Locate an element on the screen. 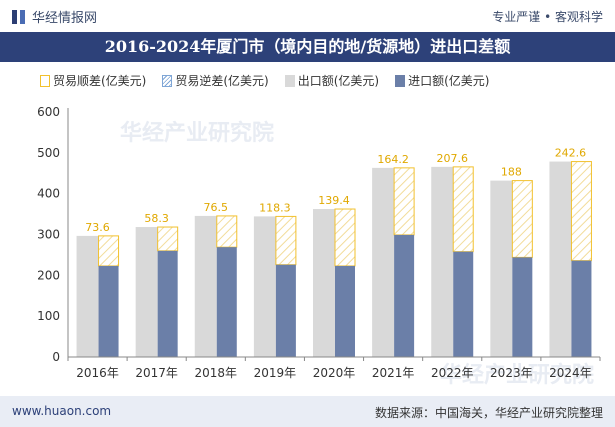 Image resolution: width=615 pixels, height=427 pixels. y-tick-label: 100 is located at coordinates (48, 316).